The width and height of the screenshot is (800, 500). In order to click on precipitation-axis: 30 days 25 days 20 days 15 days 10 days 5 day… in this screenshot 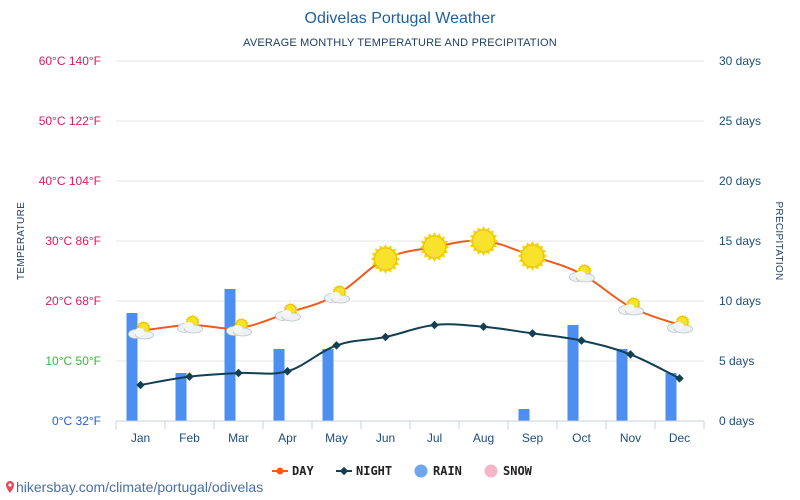, I will do `click(740, 241)`.